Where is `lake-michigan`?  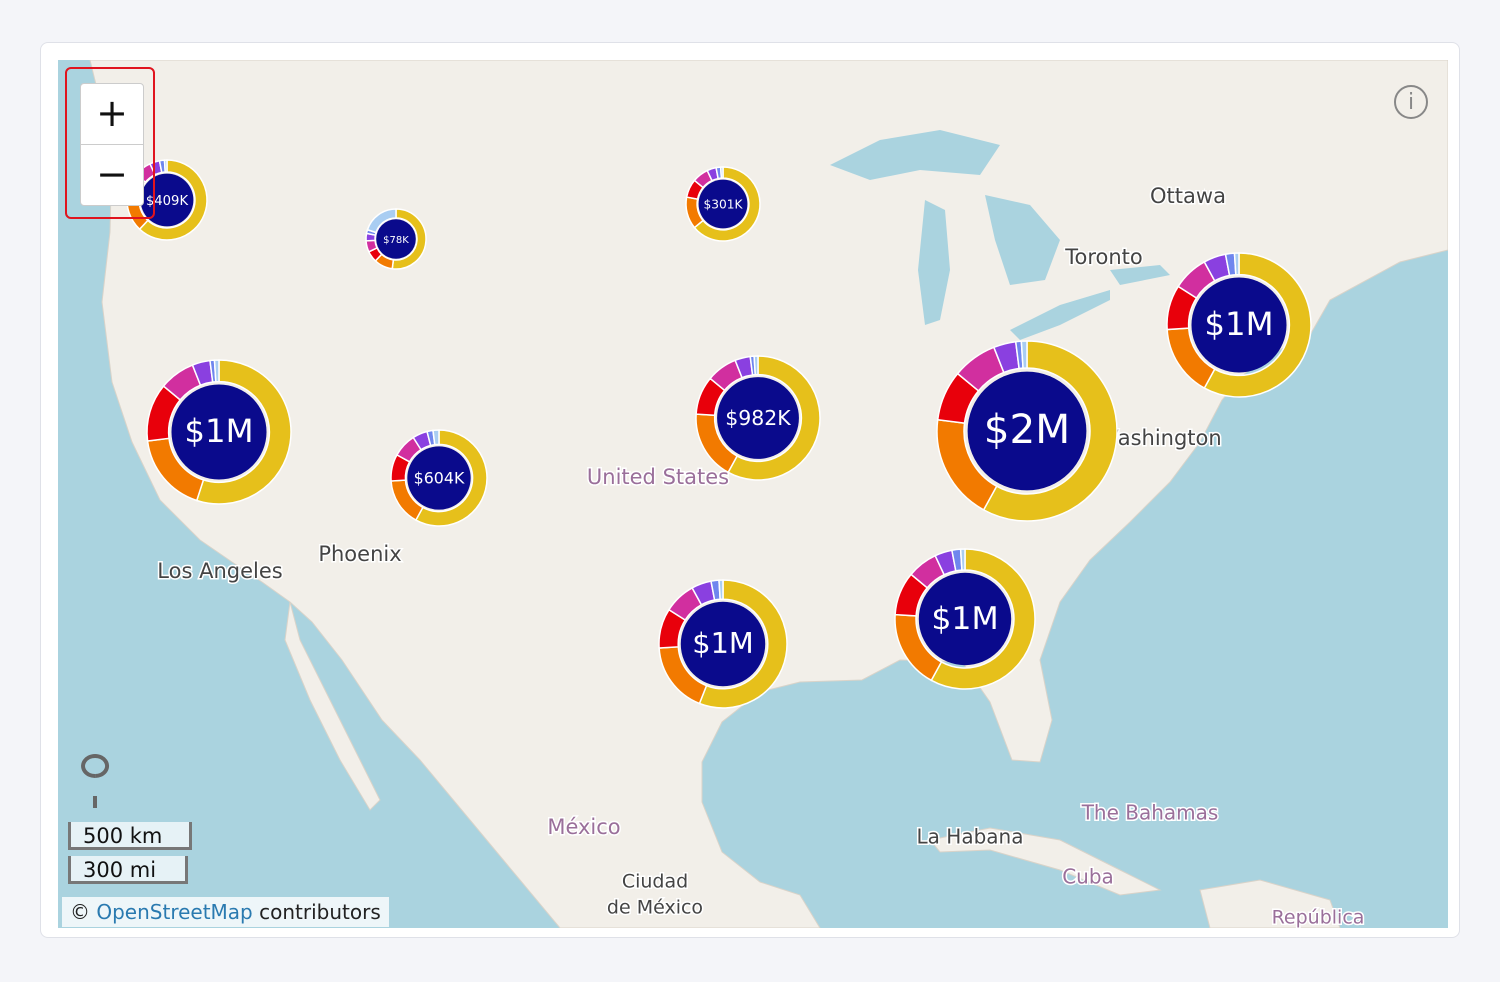
lake-michigan is located at coordinates (934, 262).